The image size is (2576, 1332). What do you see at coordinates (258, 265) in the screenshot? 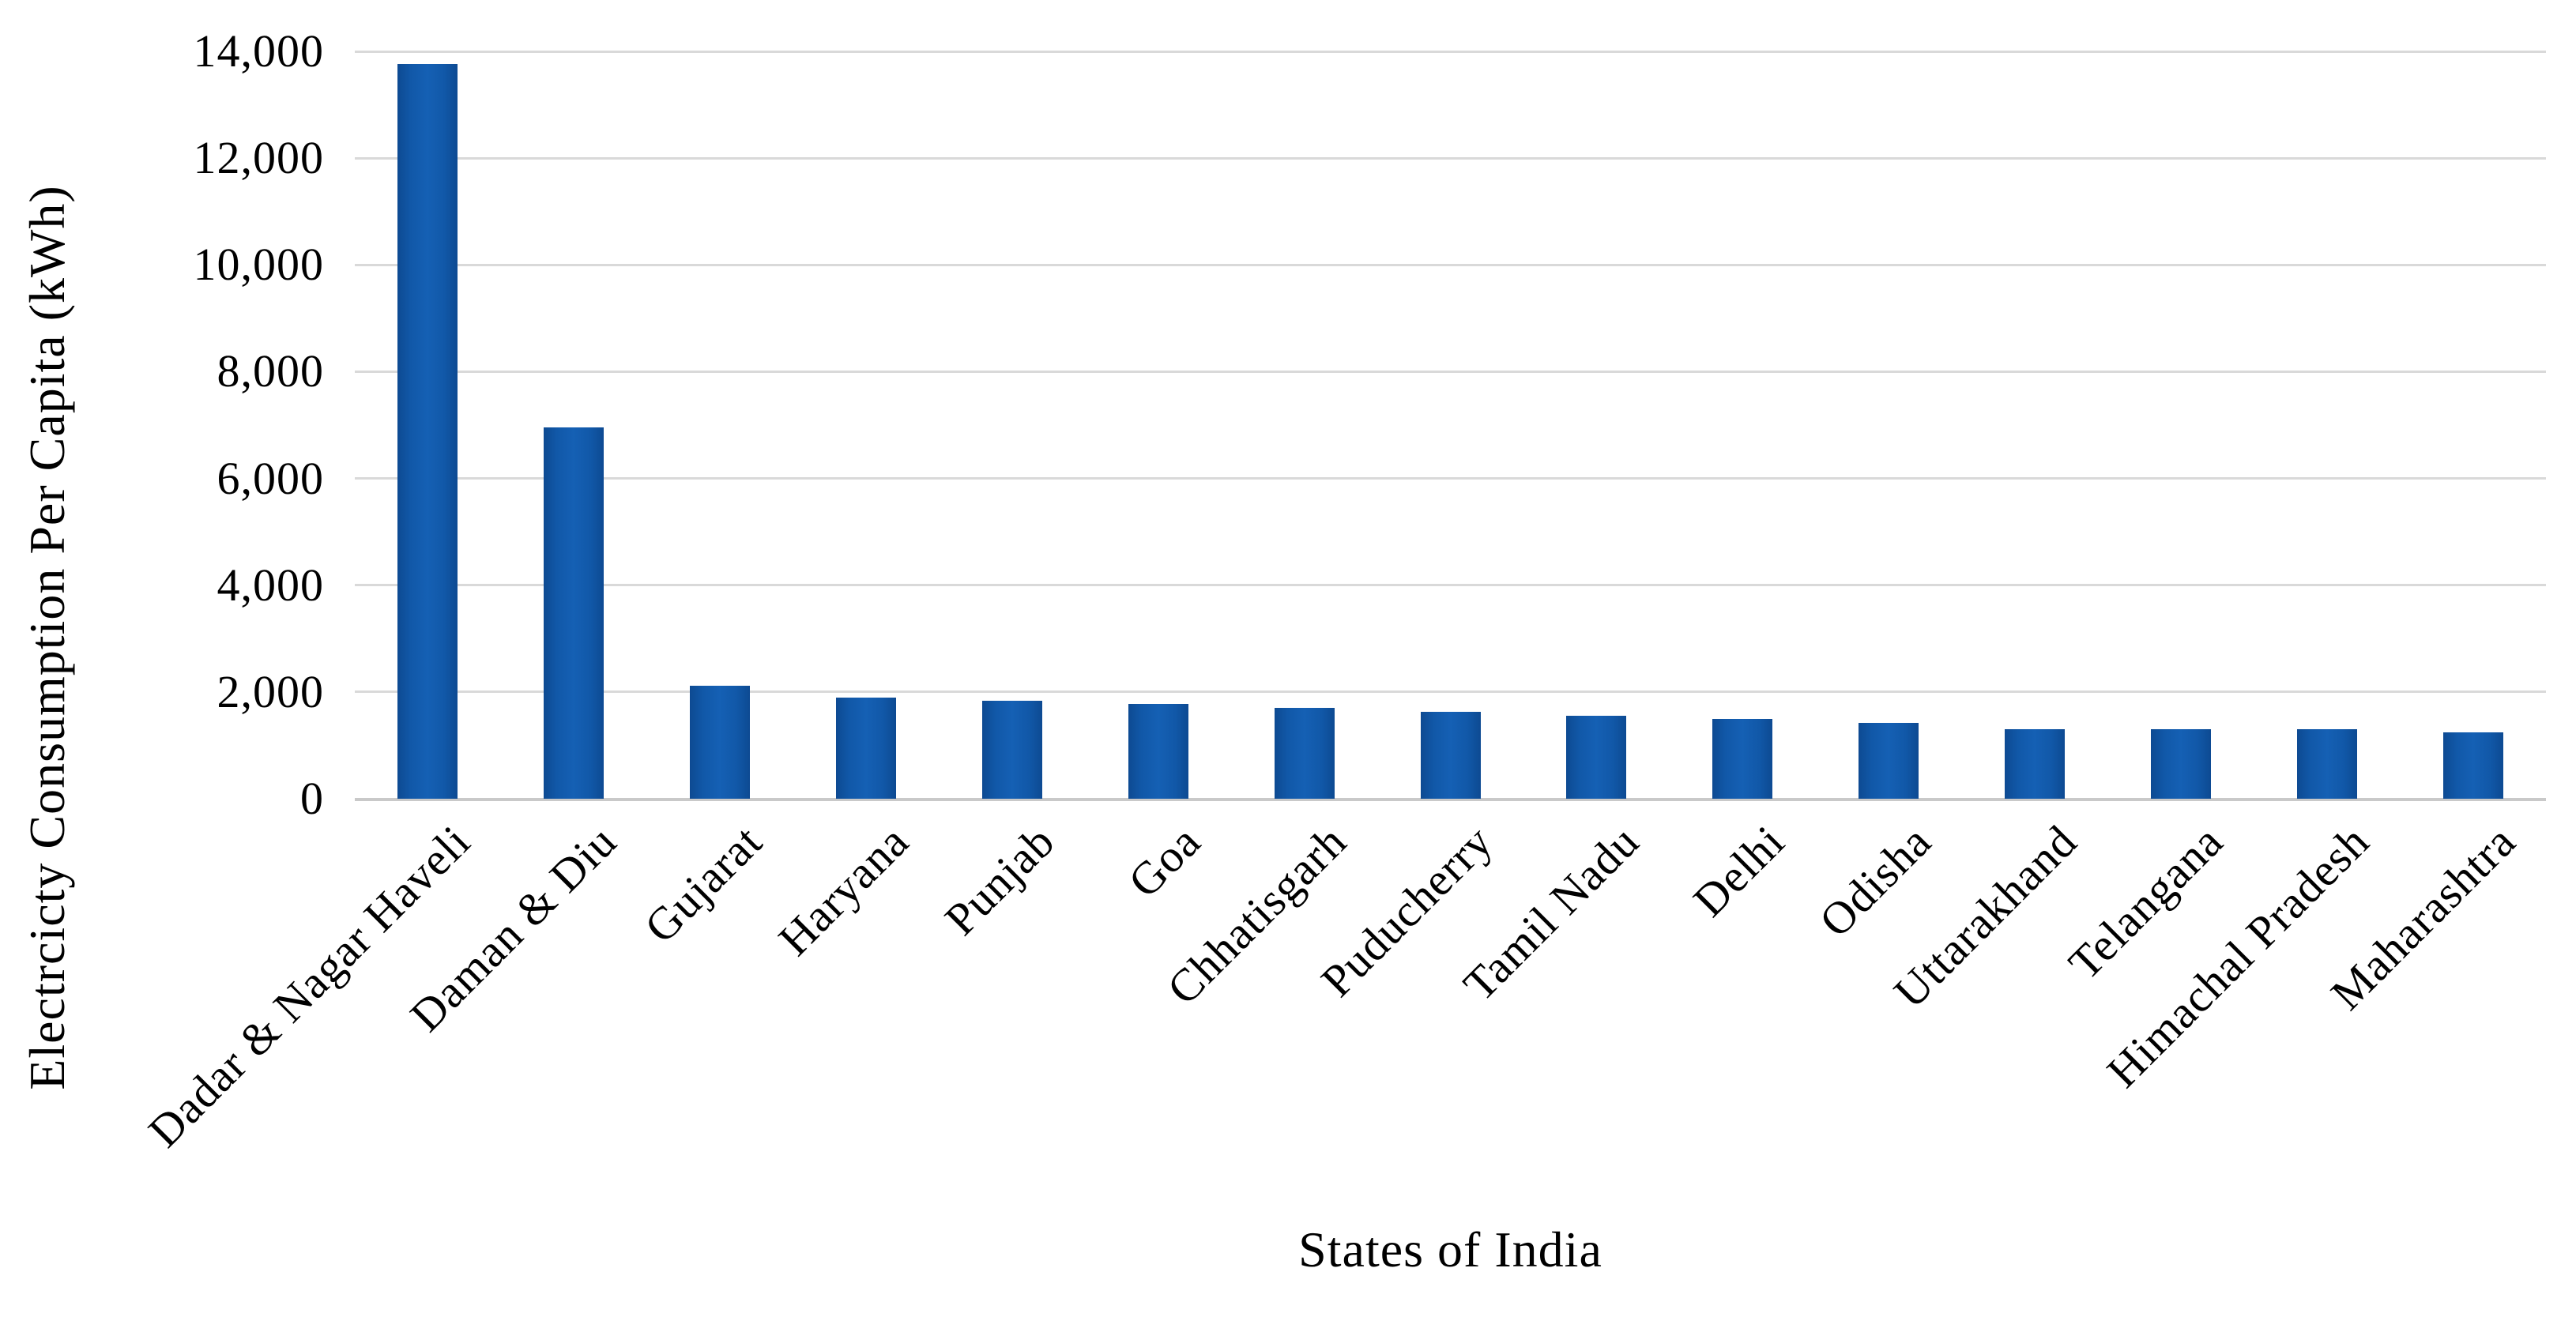
I see `y-tick-label-10000: 10,000` at bounding box center [258, 265].